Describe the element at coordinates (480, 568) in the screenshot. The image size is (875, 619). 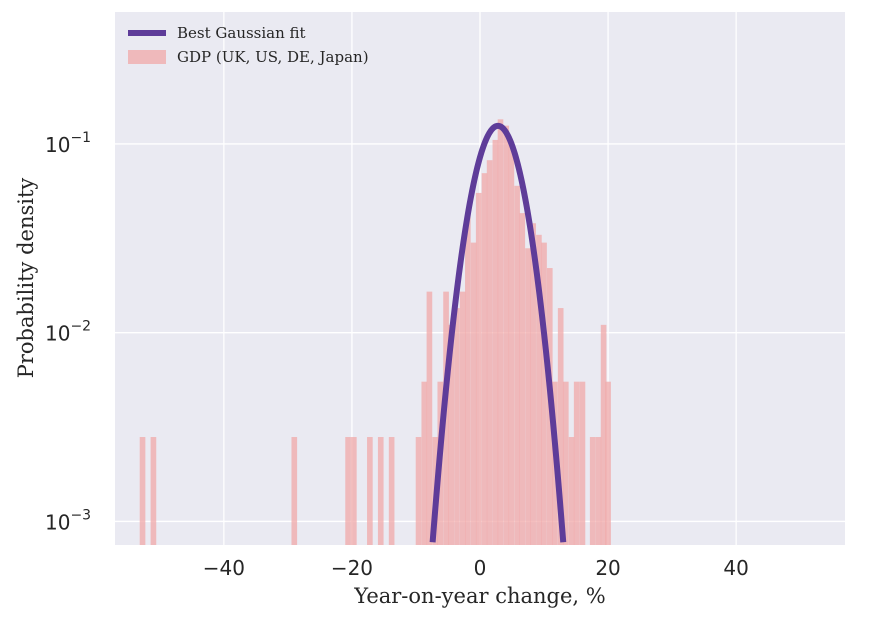
I see `x-tick-label: 0` at that location.